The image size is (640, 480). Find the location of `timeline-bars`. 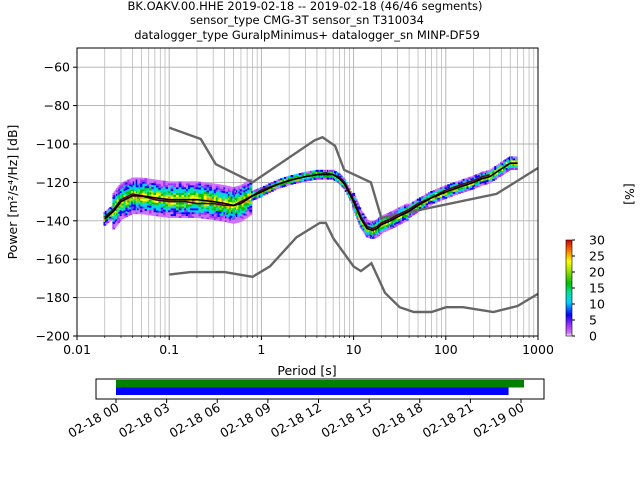

timeline-bars is located at coordinates (320, 387).